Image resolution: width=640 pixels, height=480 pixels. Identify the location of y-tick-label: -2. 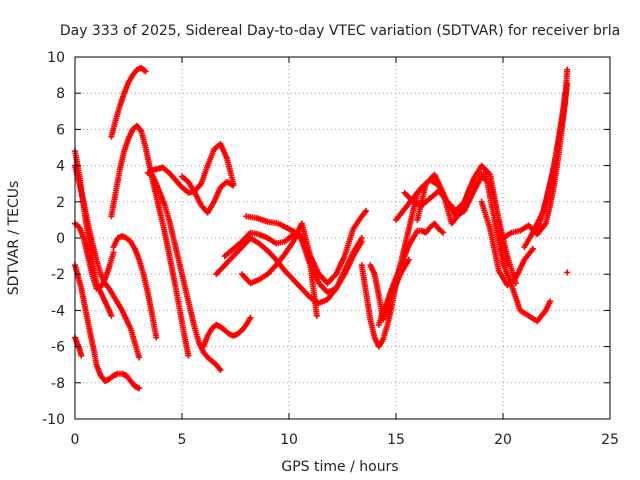
(58, 275).